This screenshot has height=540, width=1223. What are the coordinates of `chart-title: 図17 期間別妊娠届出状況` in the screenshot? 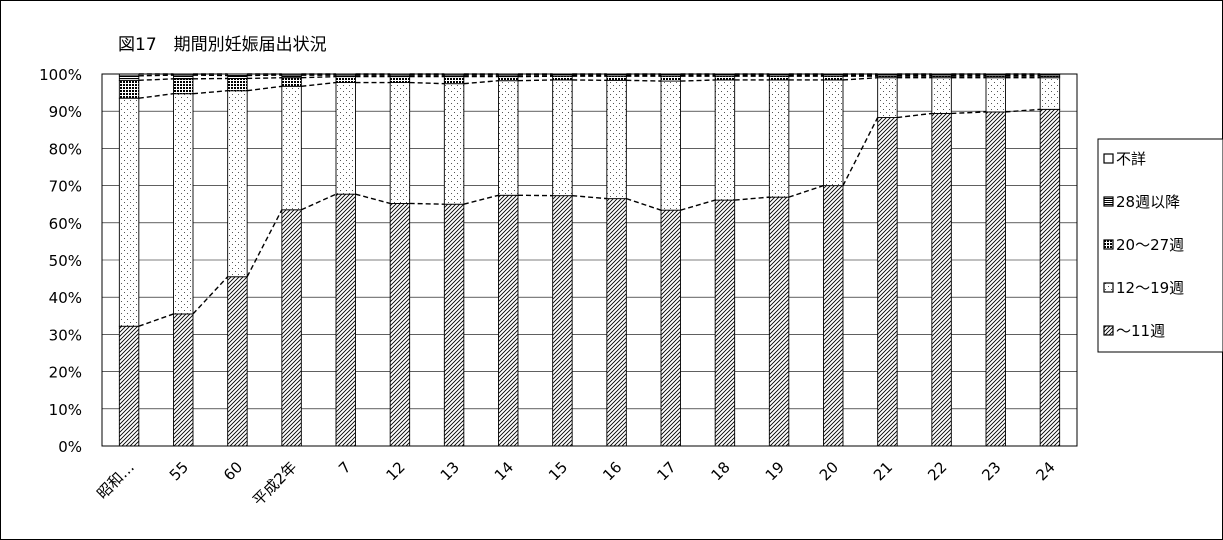 It's located at (222, 45).